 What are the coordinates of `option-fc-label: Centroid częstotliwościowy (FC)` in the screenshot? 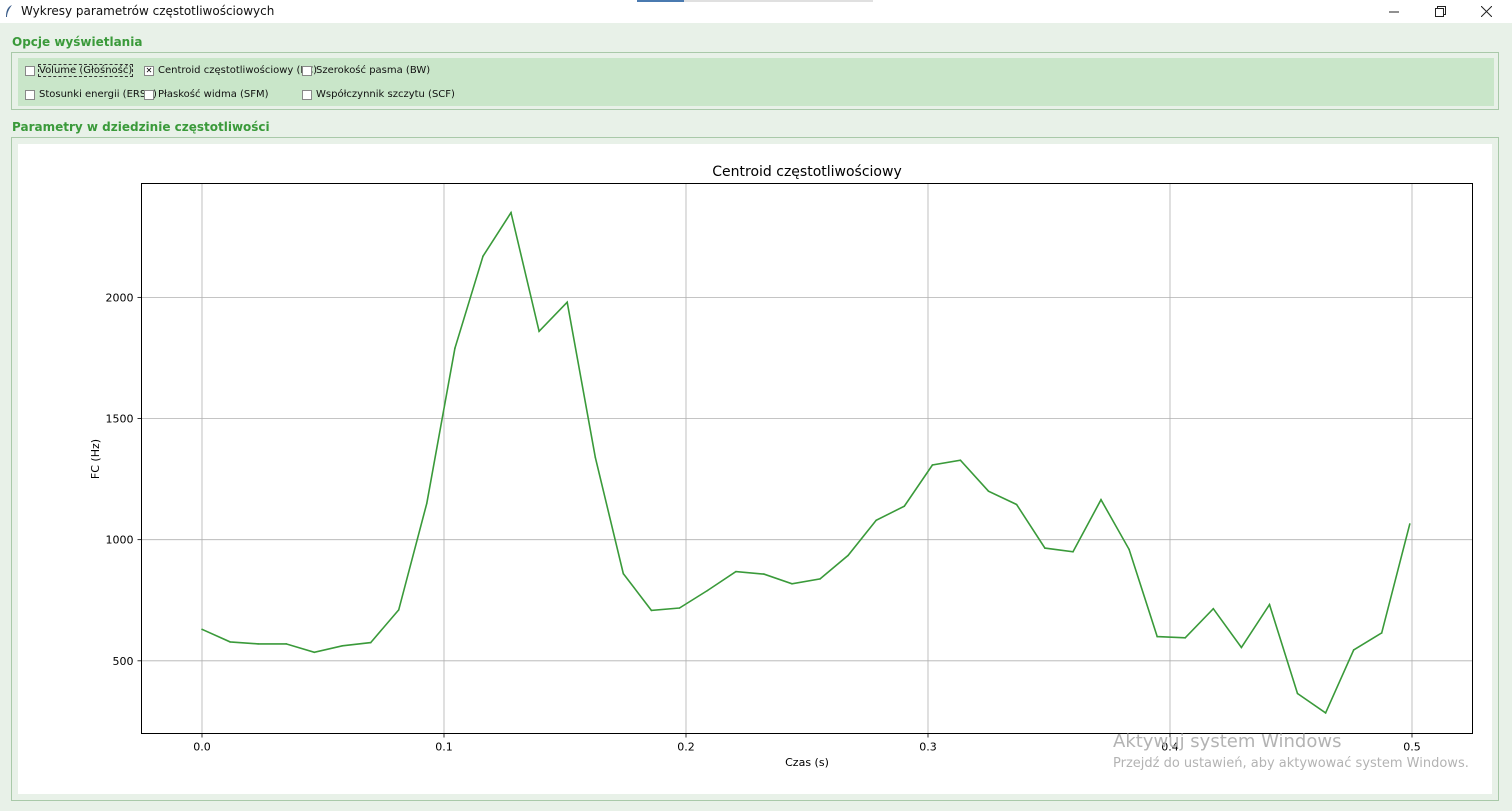 It's located at (238, 70).